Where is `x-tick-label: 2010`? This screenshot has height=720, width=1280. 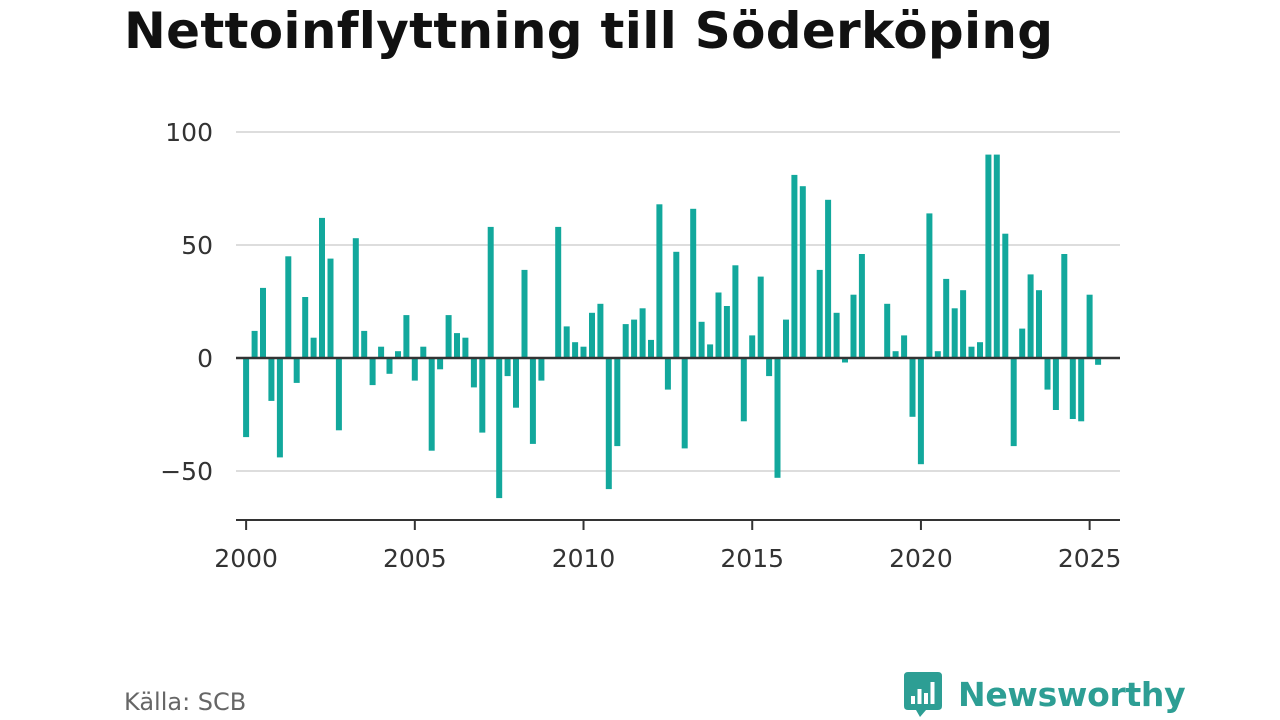
x-tick-label: 2010 is located at coordinates (584, 558).